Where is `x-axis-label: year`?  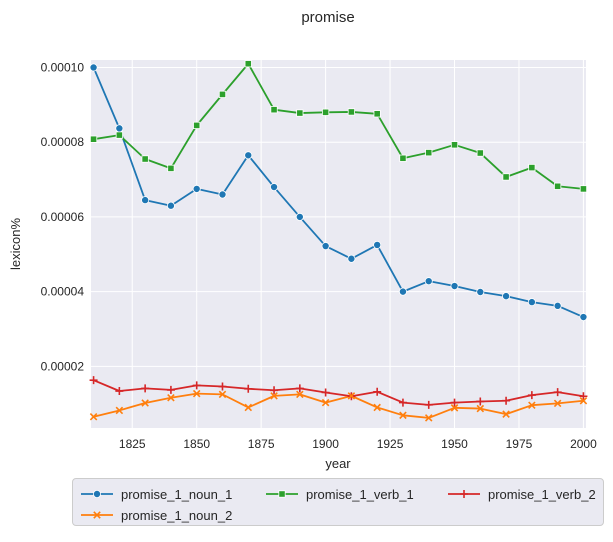 x-axis-label: year is located at coordinates (338, 463).